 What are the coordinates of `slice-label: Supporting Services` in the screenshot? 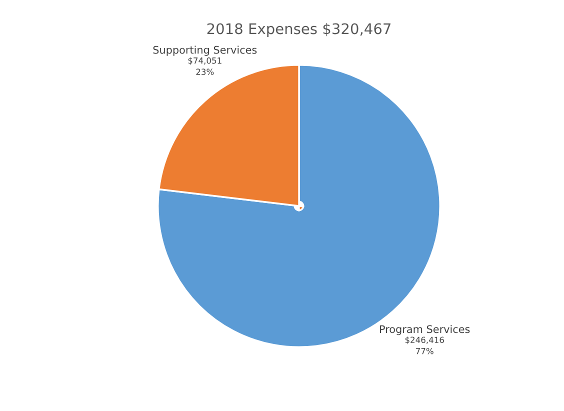 It's located at (205, 51).